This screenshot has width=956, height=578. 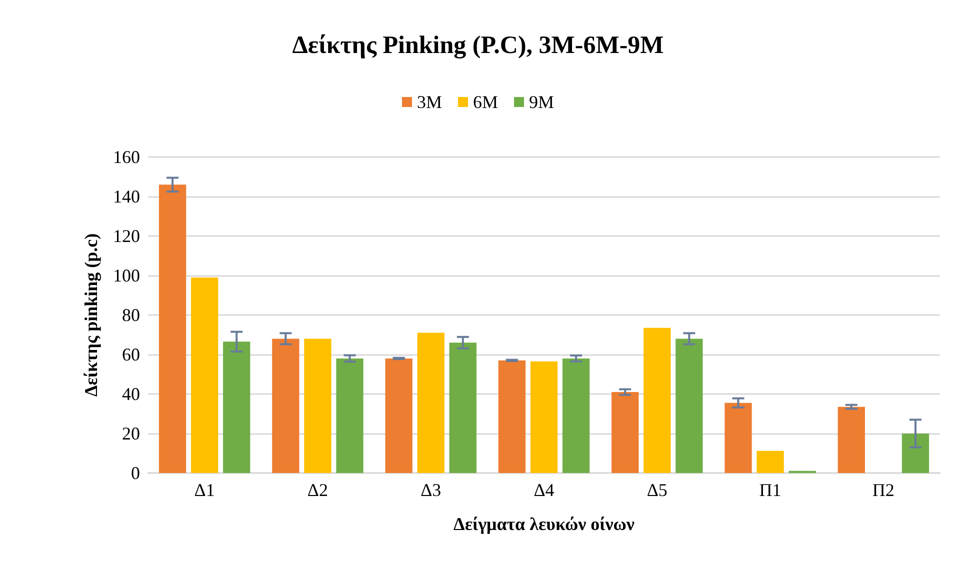 What do you see at coordinates (544, 490) in the screenshot?
I see `x-tick-label: Δ4` at bounding box center [544, 490].